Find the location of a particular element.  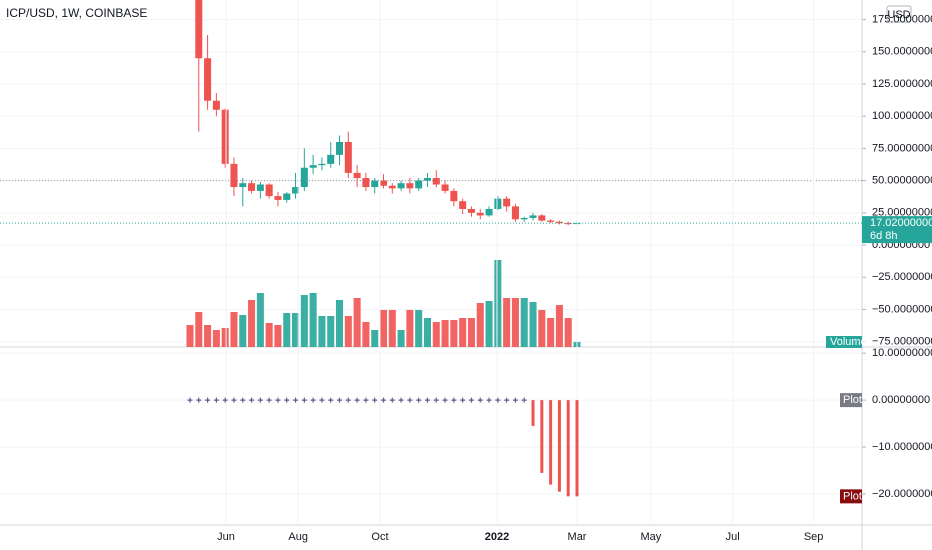

x-tick-label: 2022 is located at coordinates (497, 537).